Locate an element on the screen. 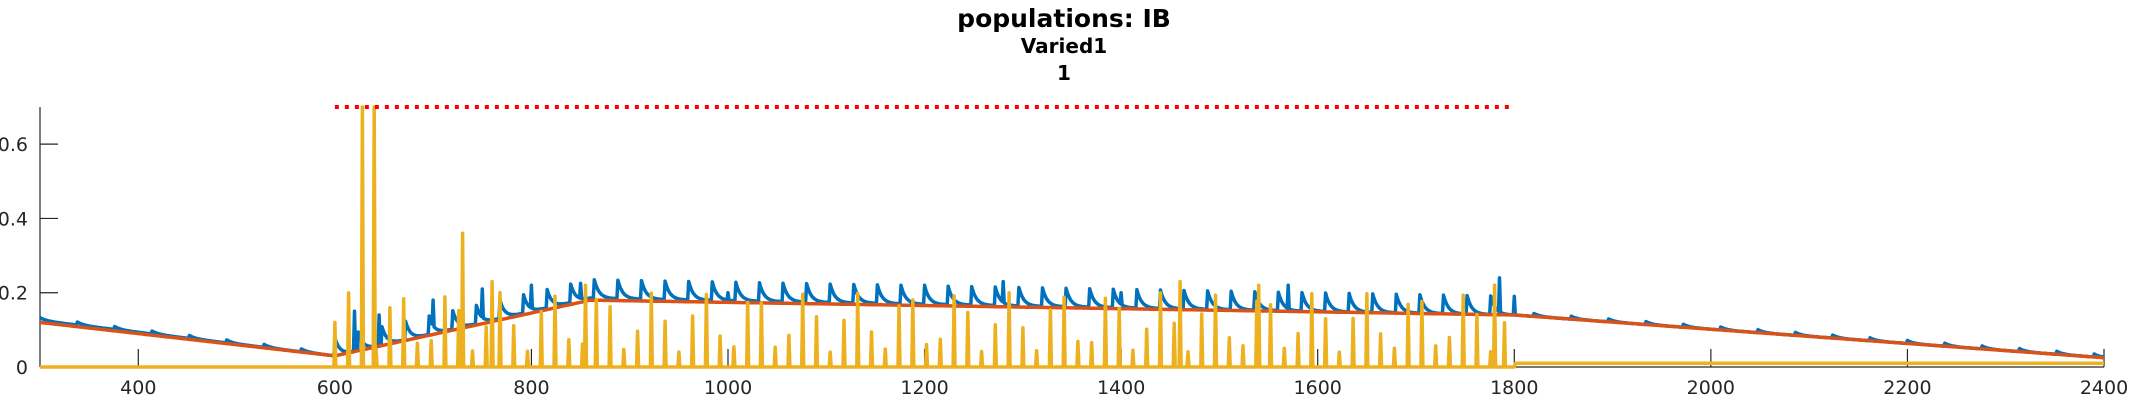 The width and height of the screenshot is (2133, 400). x-tick-label: 800 is located at coordinates (531, 388).